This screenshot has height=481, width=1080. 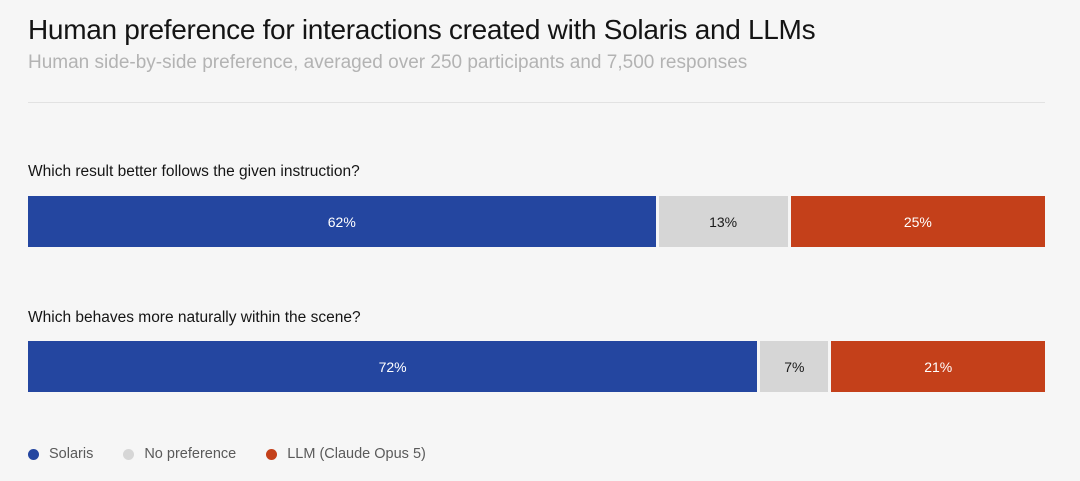 I want to click on header-divider, so click(x=536, y=102).